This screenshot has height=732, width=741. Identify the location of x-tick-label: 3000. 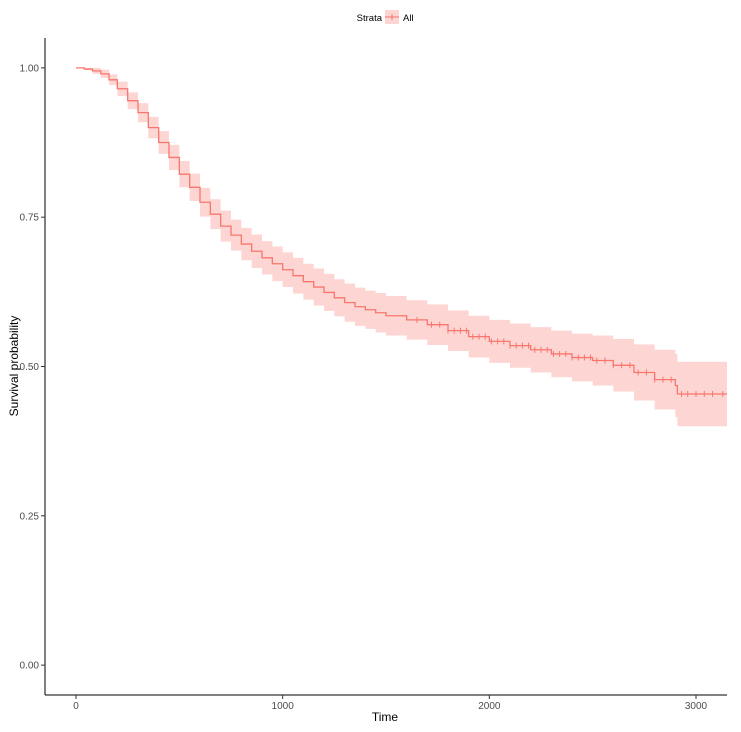
(696, 706).